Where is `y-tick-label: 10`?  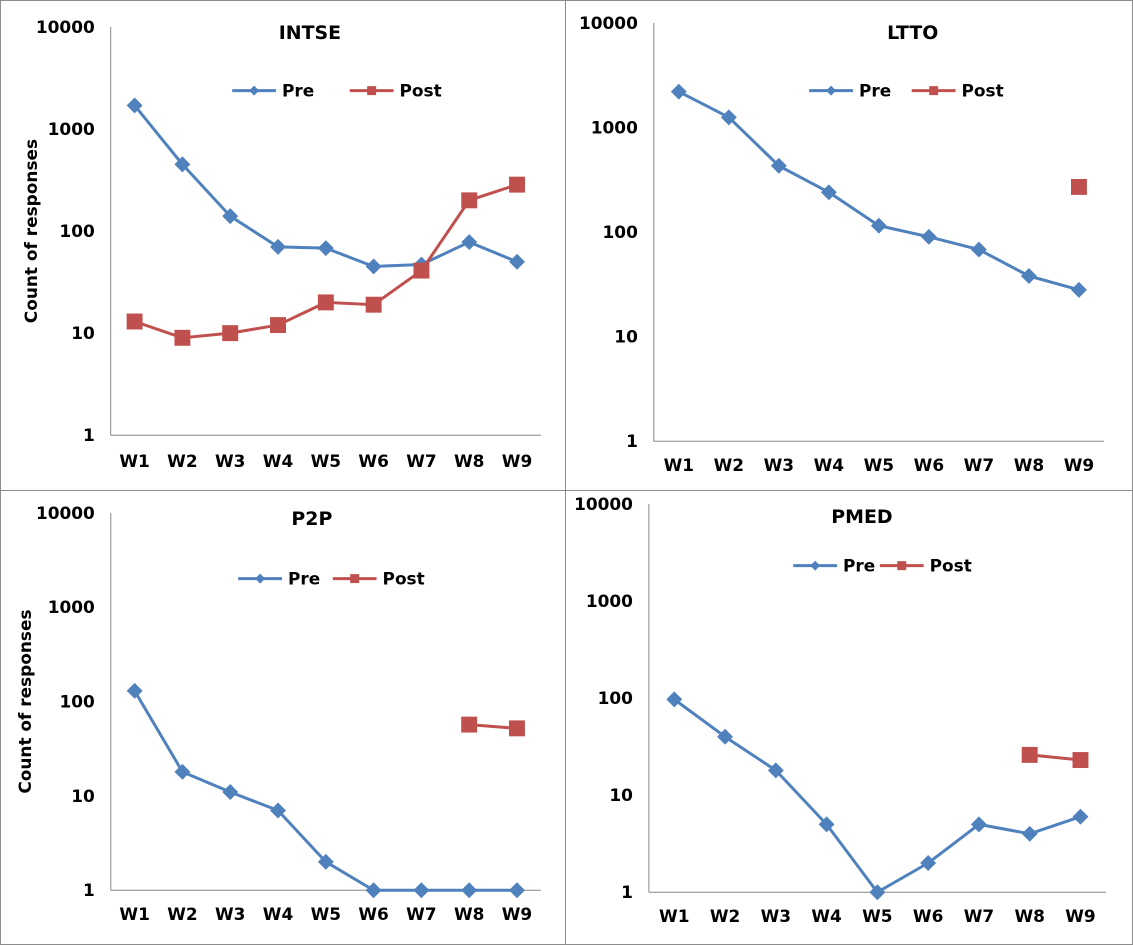
y-tick-label: 10 is located at coordinates (621, 795).